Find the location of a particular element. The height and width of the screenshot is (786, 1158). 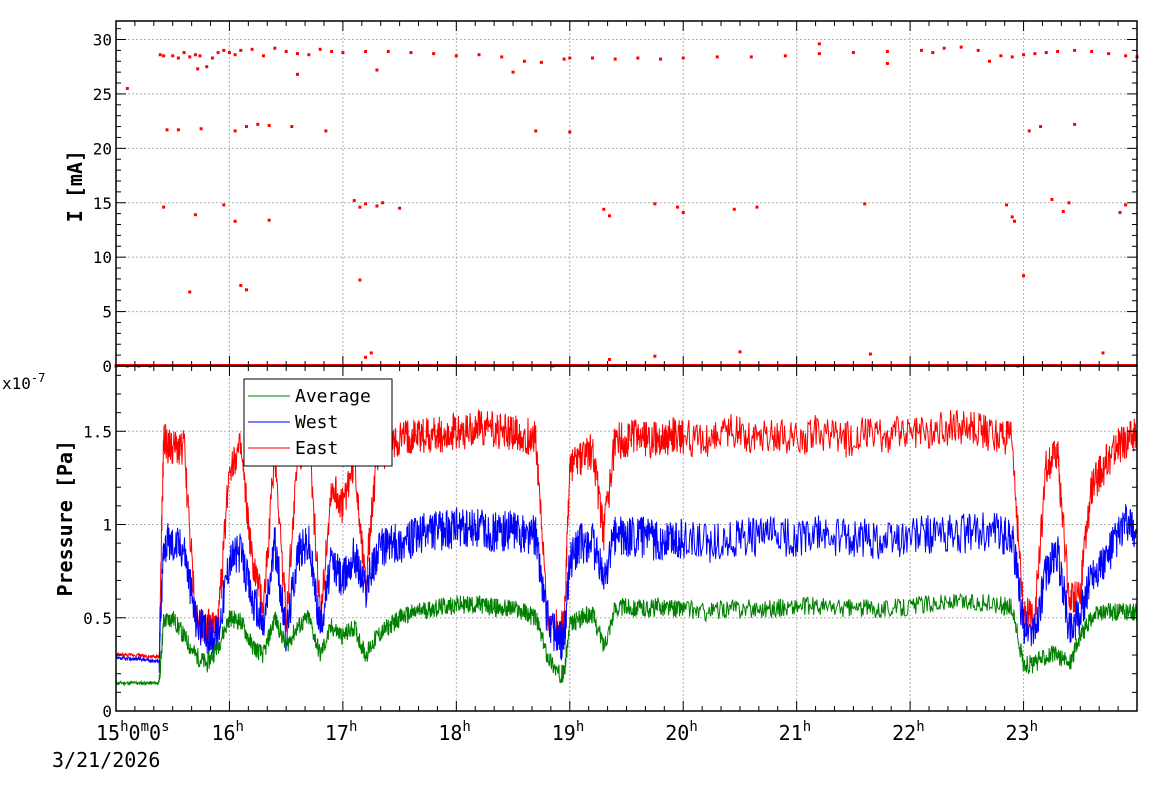

top-y-tick-label: 5 is located at coordinates (107, 312).